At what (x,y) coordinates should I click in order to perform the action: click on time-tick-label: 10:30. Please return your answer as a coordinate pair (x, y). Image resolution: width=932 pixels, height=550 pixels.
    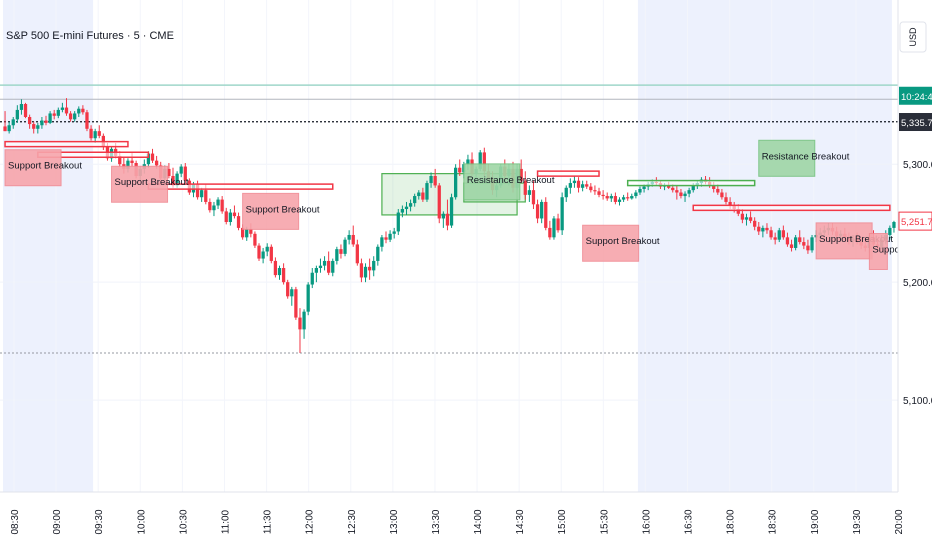
    Looking at the image, I should click on (183, 521).